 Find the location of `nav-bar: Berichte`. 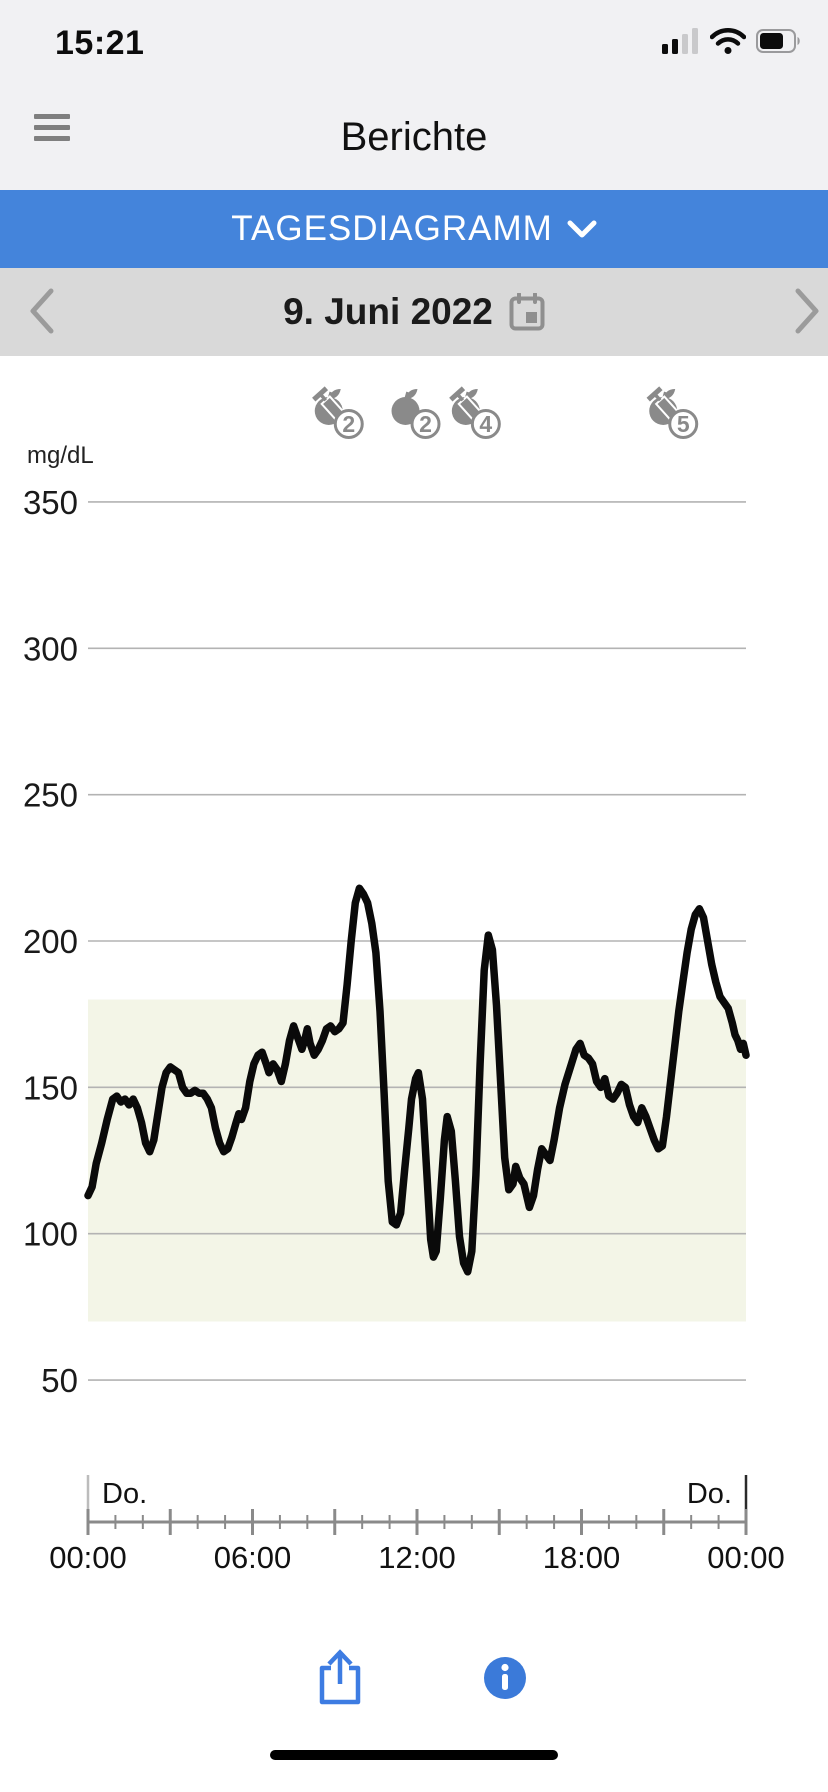

nav-bar: Berichte is located at coordinates (414, 137).